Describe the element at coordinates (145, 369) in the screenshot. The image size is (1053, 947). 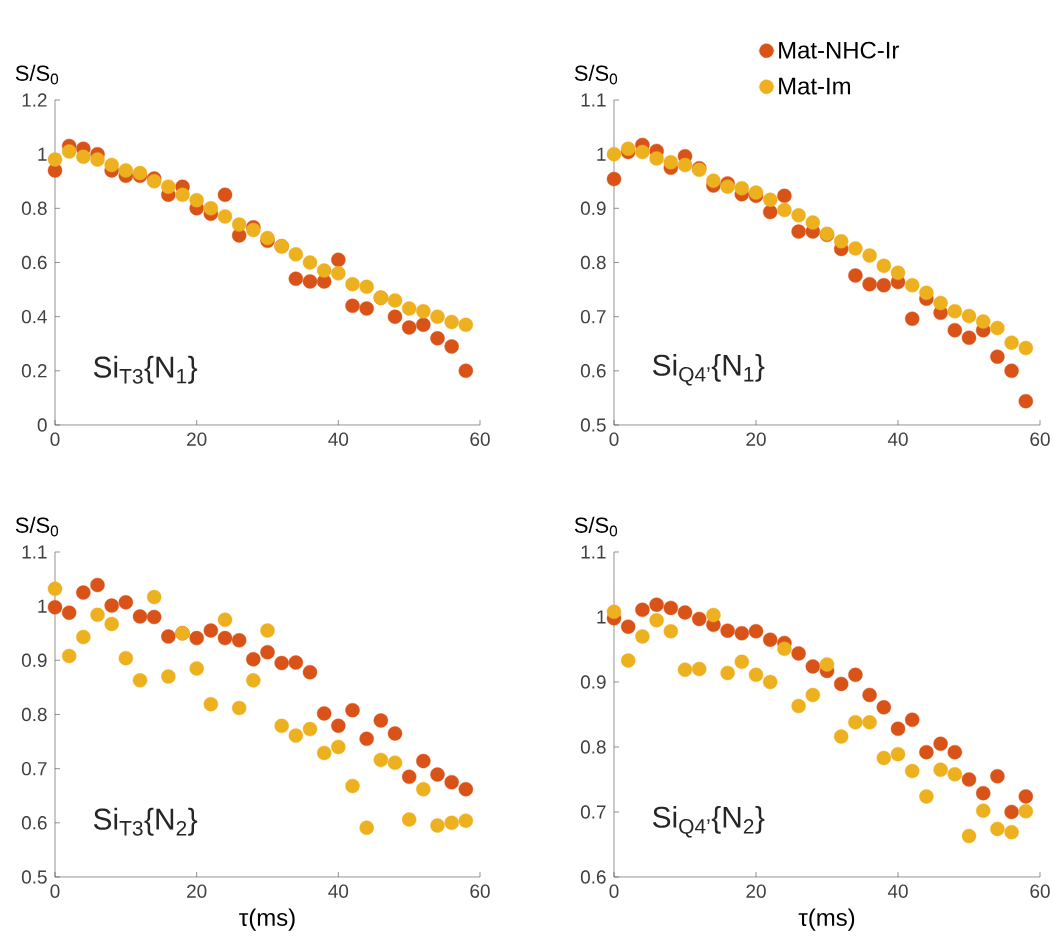
I see `annotation: Si$_{T3}${N$_{1}$}` at that location.